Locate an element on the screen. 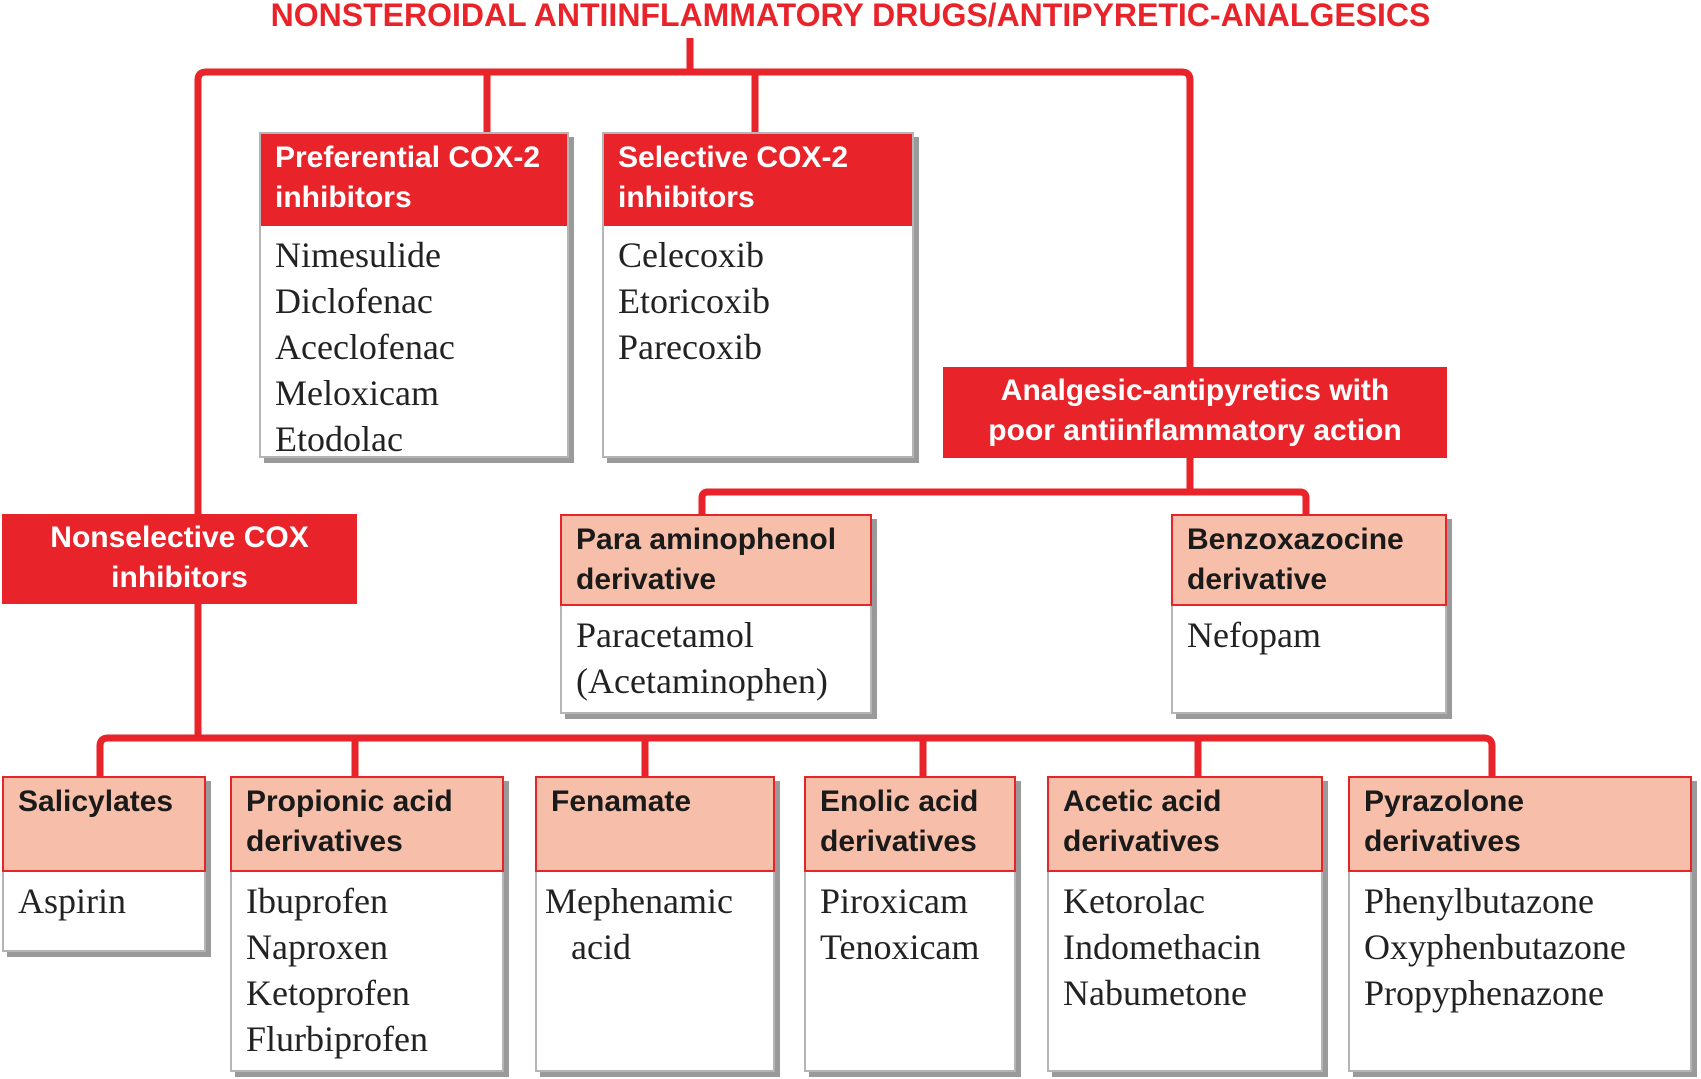 The height and width of the screenshot is (1079, 1701). drug-item: Naproxen is located at coordinates (317, 947).